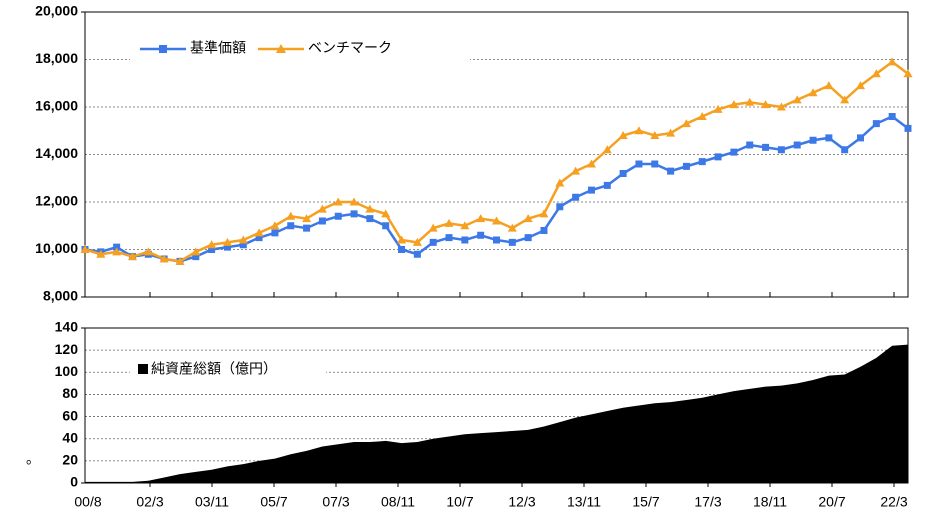 The height and width of the screenshot is (515, 928). What do you see at coordinates (70, 437) in the screenshot?
I see `y-tick-label: 40` at bounding box center [70, 437].